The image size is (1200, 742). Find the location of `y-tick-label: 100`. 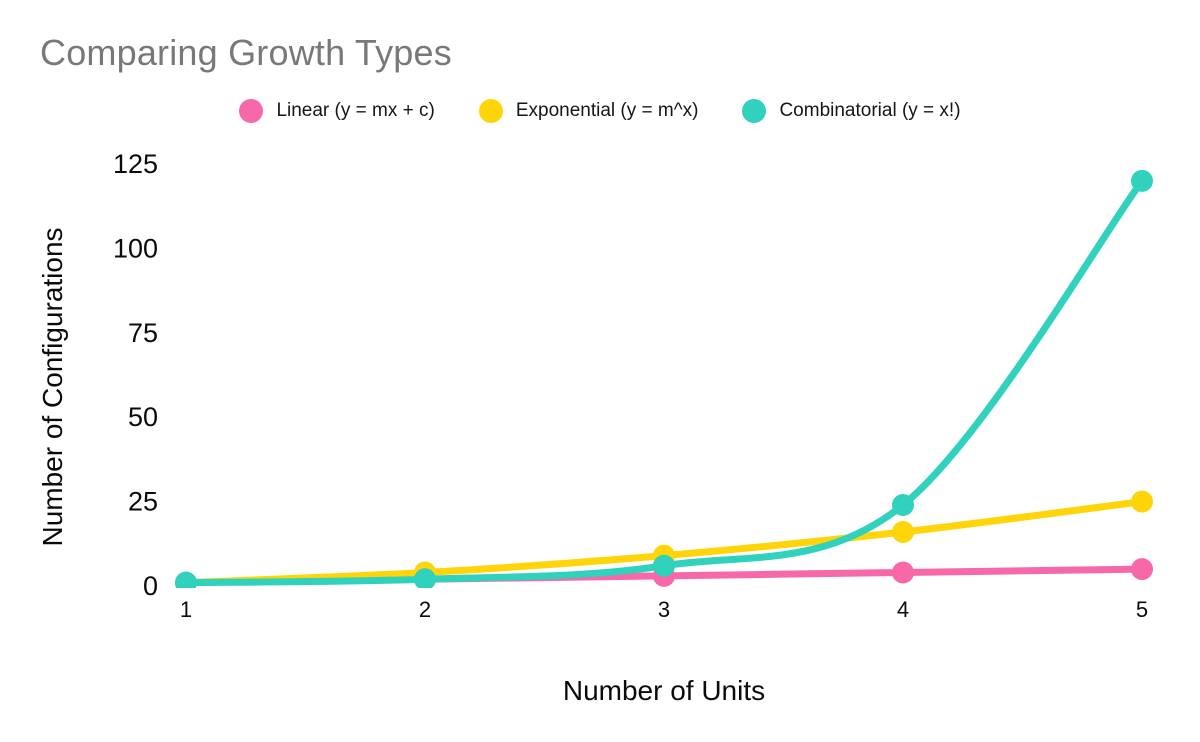

y-tick-label: 100 is located at coordinates (135, 248).